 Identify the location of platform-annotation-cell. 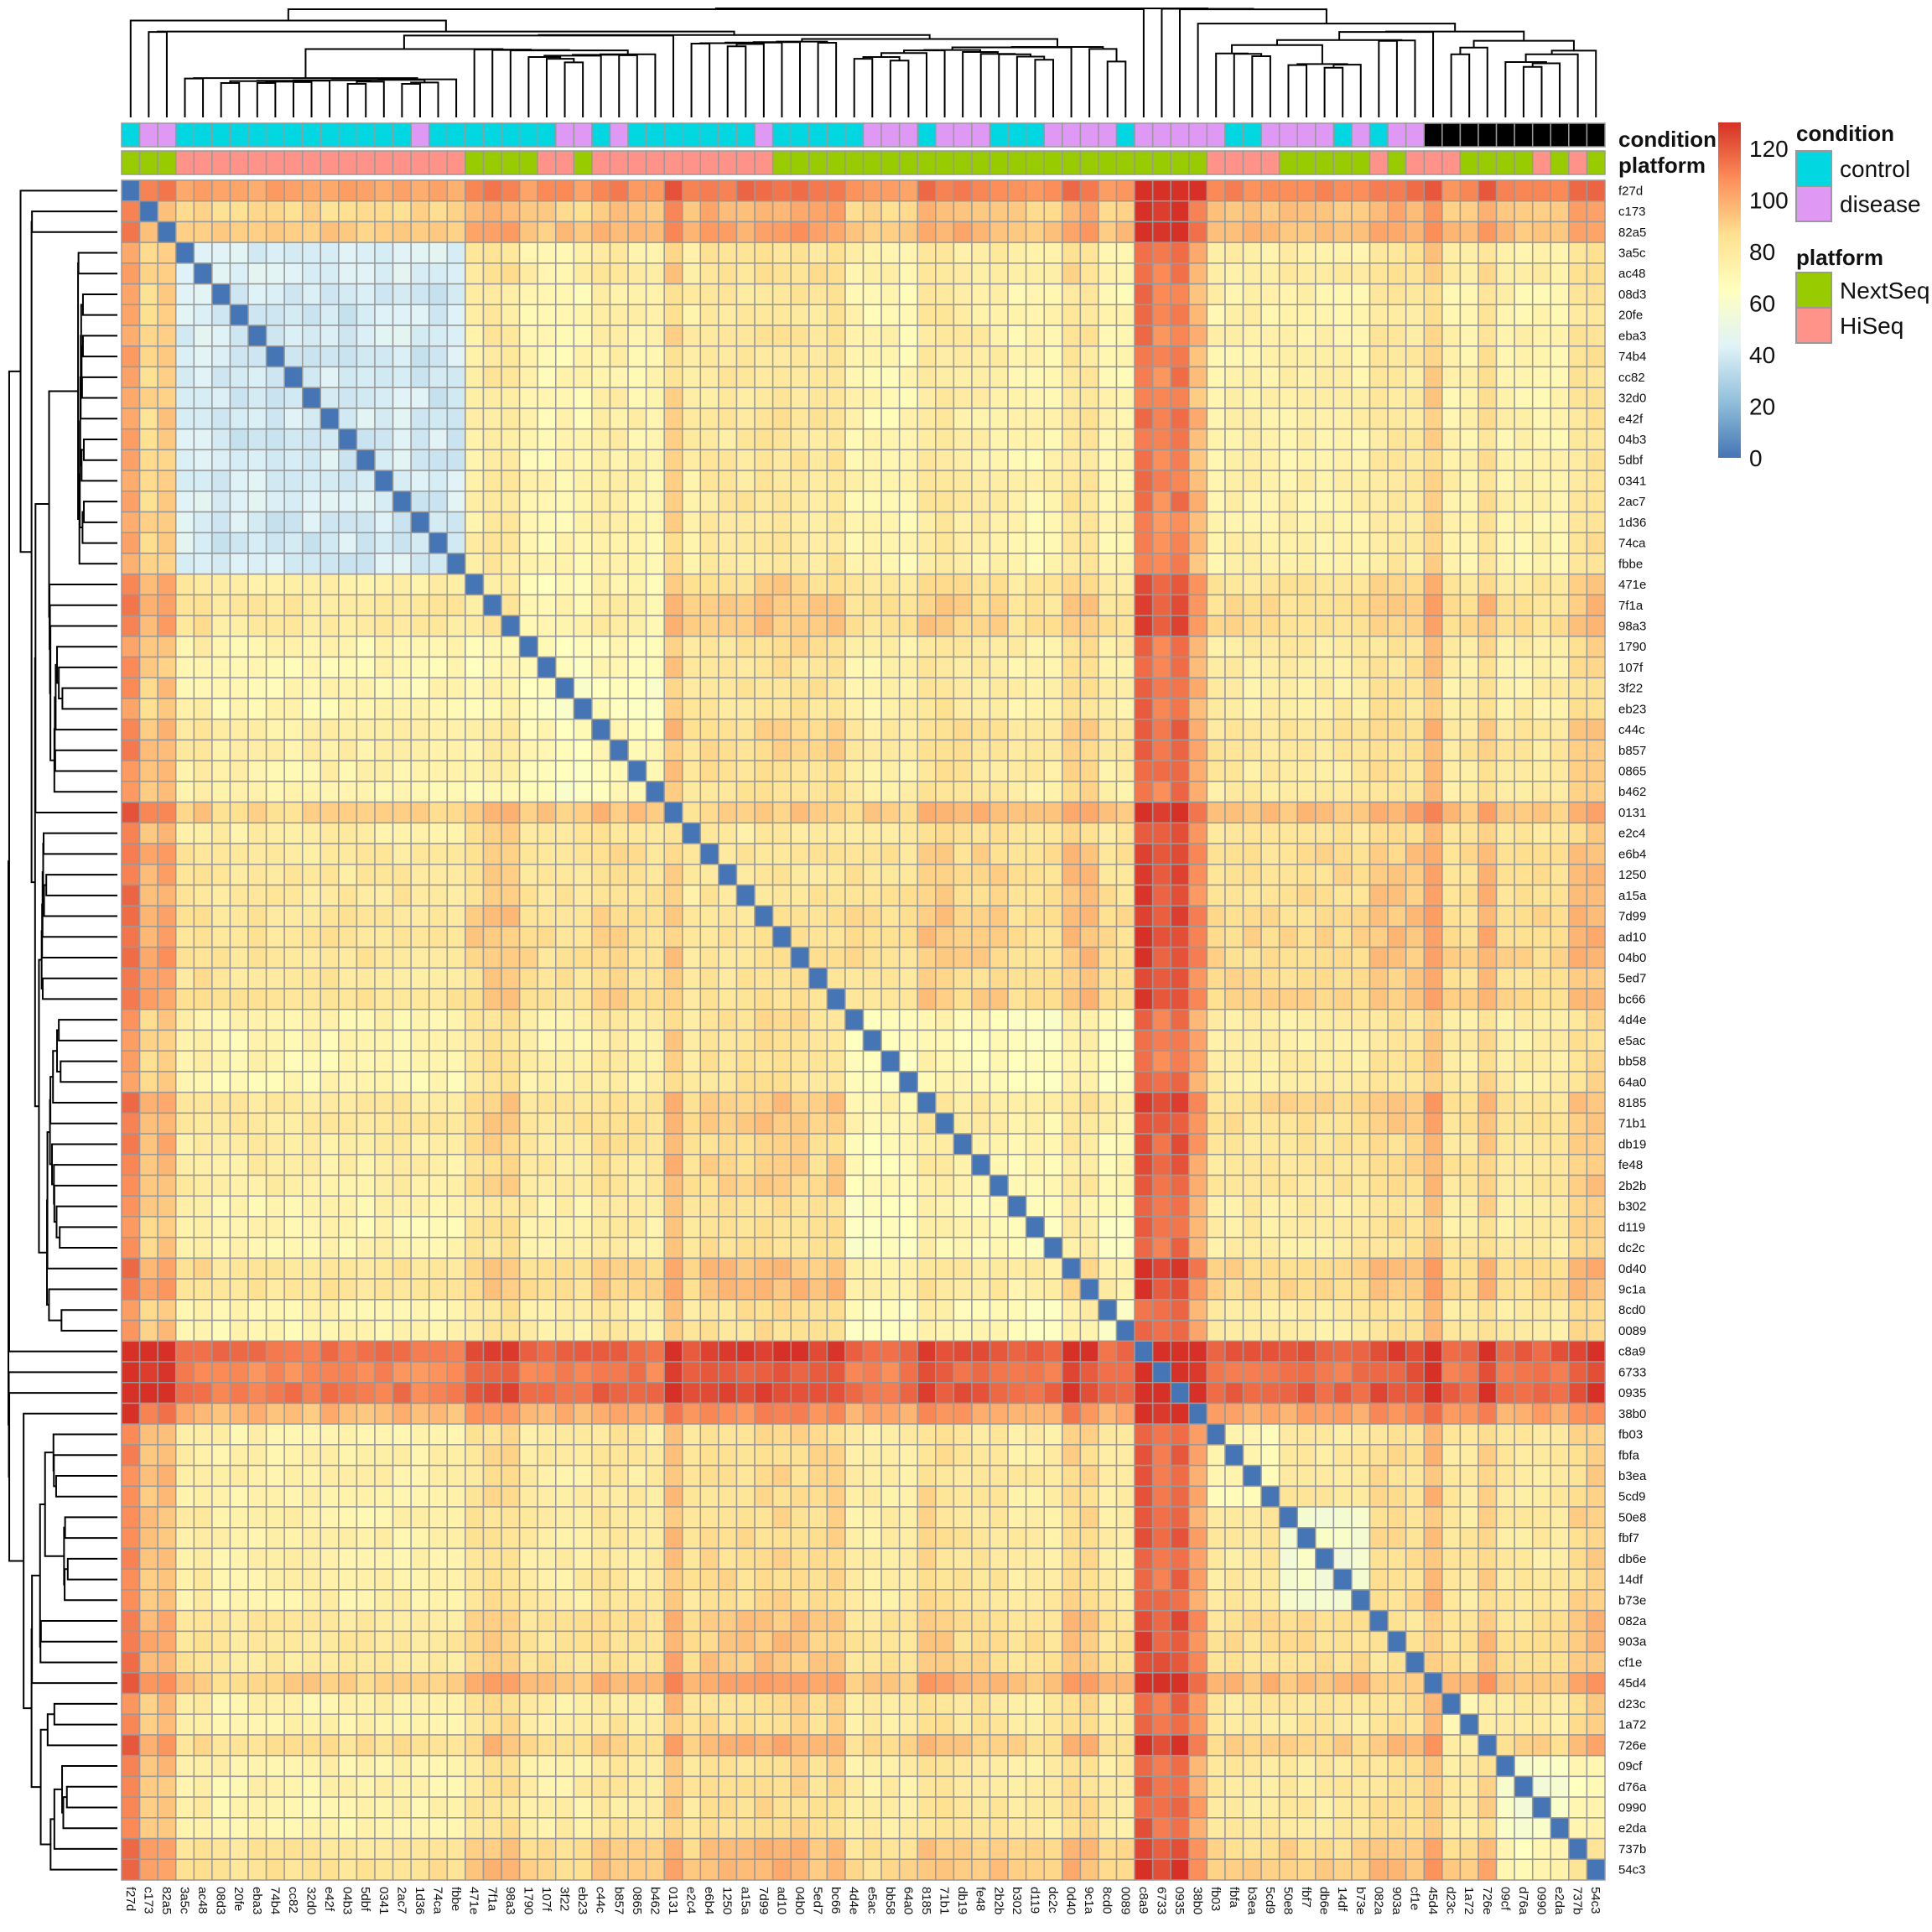
(456, 162).